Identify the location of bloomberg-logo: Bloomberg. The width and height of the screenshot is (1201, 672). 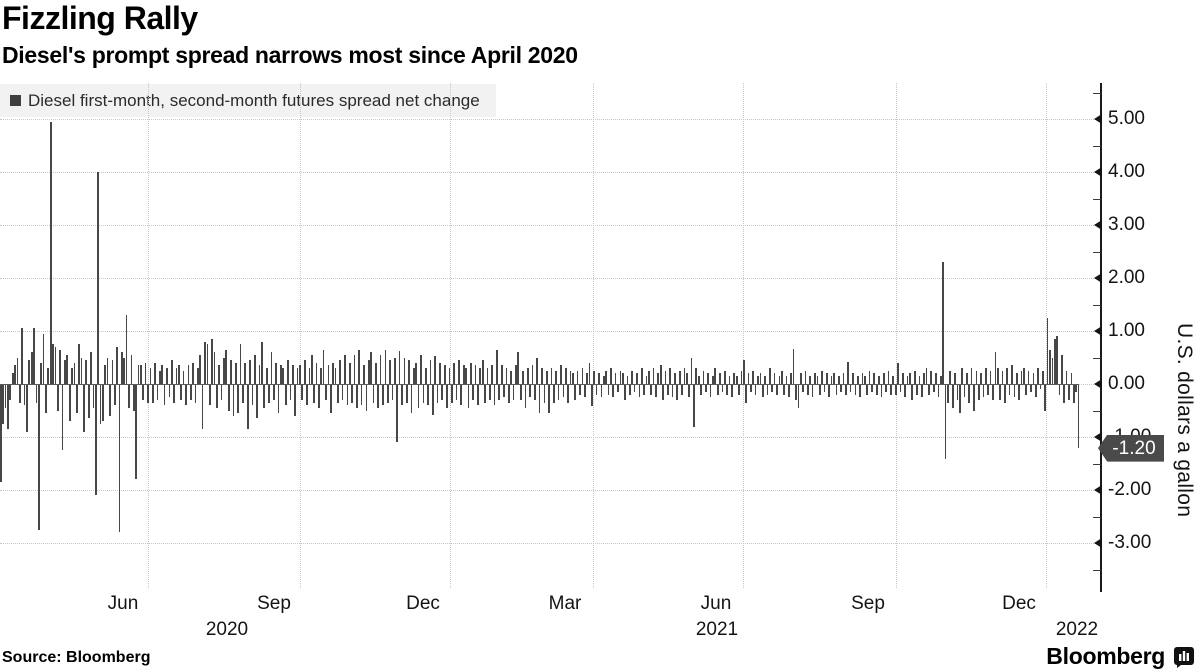
(1120, 656).